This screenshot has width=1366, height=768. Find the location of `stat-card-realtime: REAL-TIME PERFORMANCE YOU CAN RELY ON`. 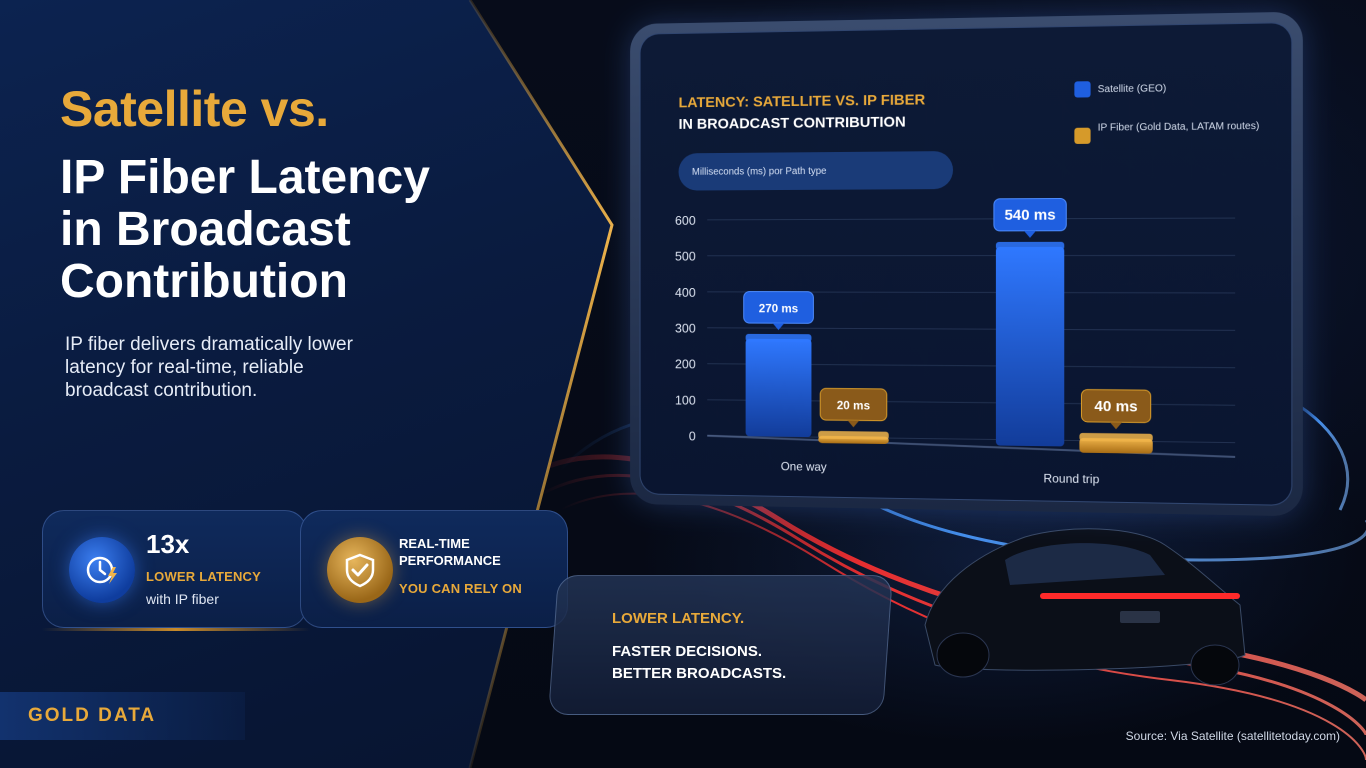

stat-card-realtime: REAL-TIME PERFORMANCE YOU CAN RELY ON is located at coordinates (434, 569).